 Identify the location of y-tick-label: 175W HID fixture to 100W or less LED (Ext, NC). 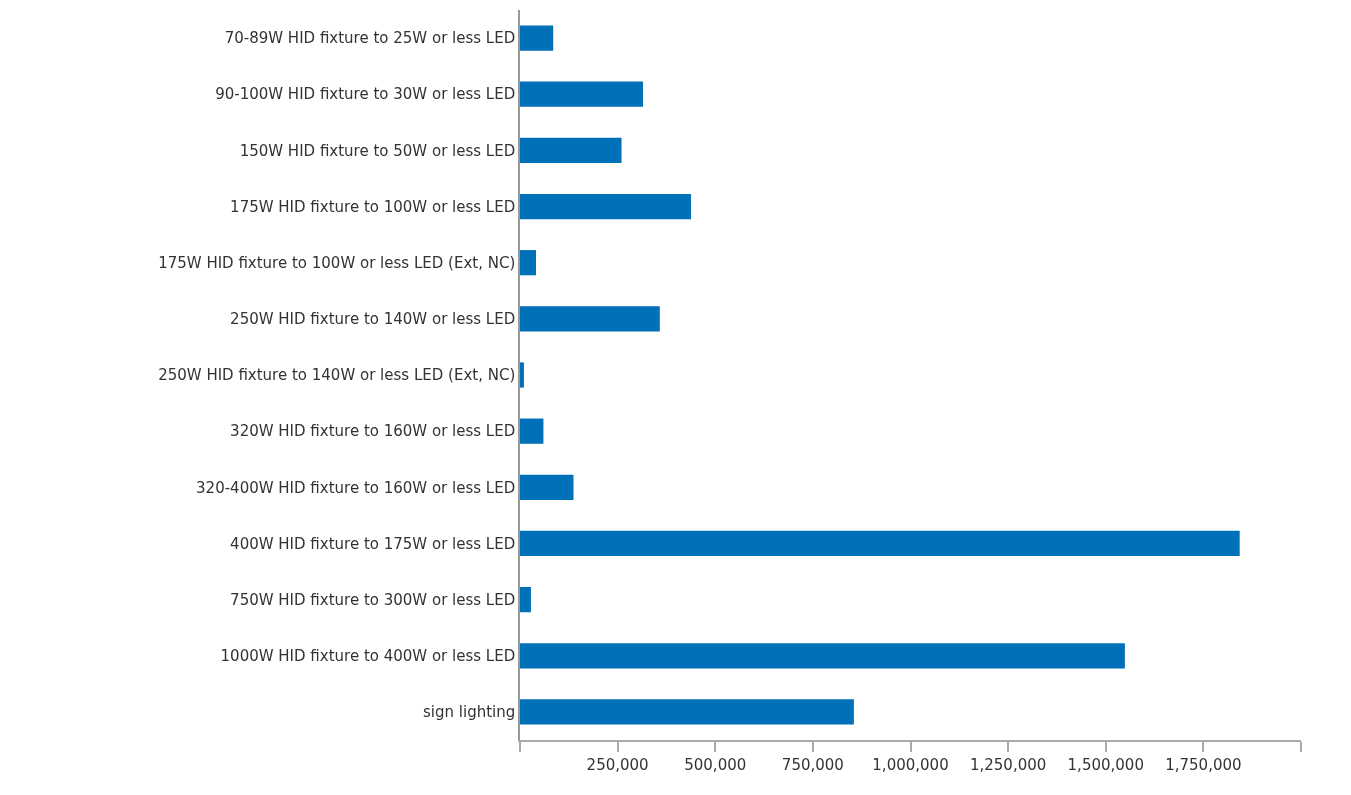
(337, 262).